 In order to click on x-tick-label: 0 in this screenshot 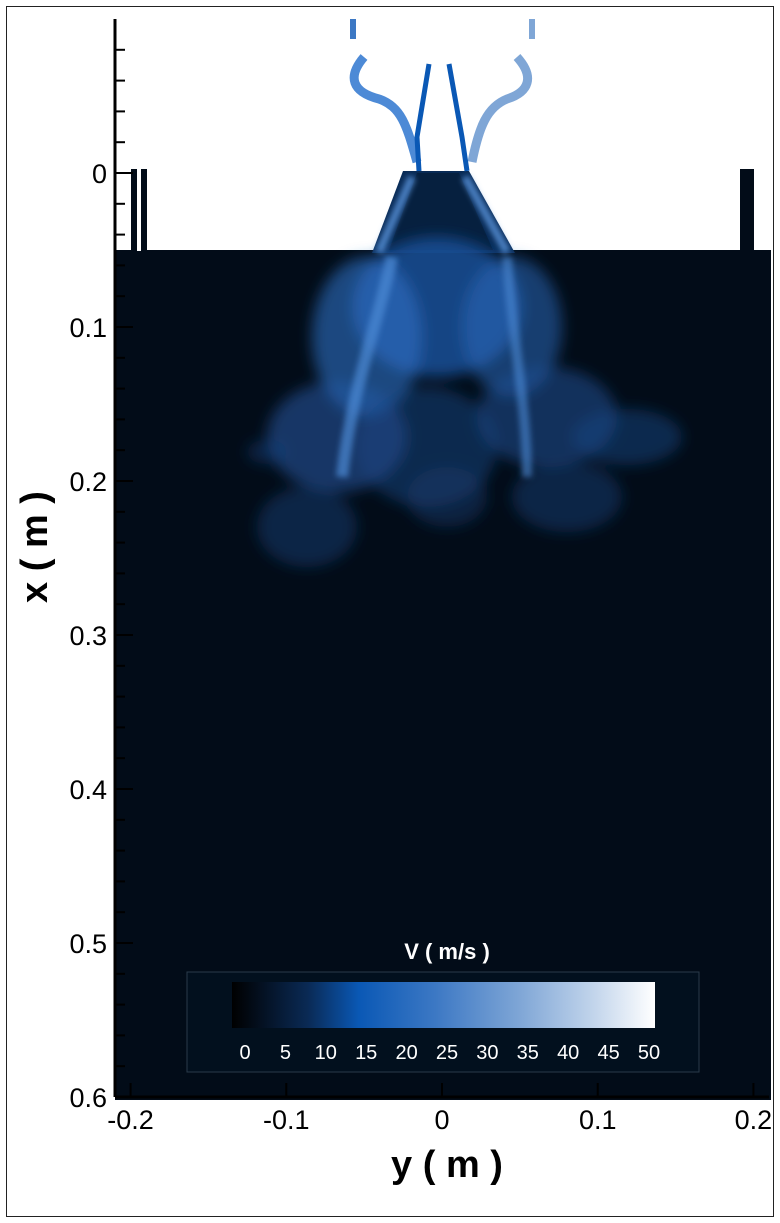, I will do `click(441, 1120)`.